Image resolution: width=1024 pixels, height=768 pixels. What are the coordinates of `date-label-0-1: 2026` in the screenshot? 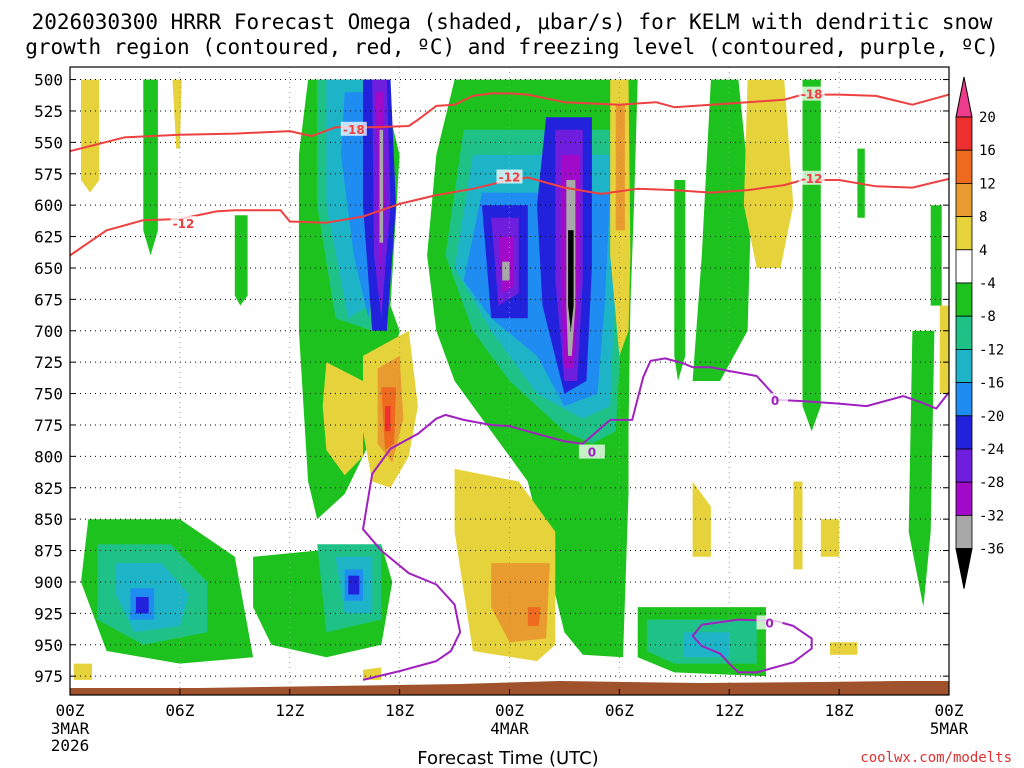 It's located at (70, 745).